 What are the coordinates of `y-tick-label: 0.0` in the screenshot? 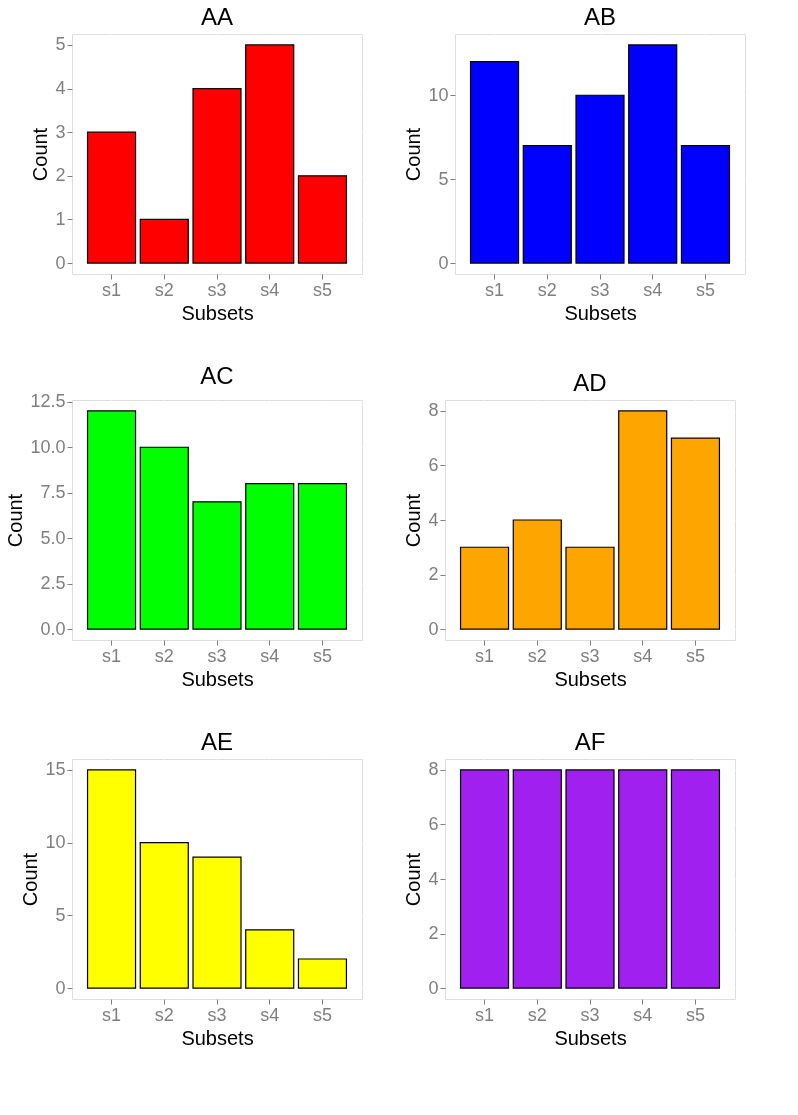 It's located at (53, 628).